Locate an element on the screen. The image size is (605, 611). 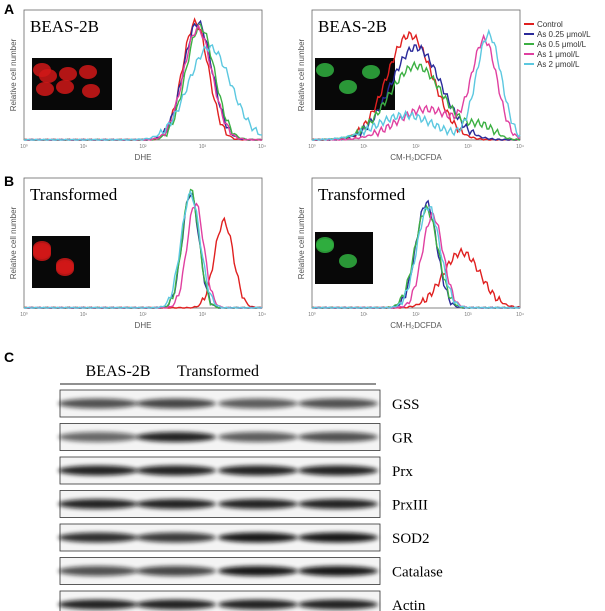
row-label: Catalase is located at coordinates (417, 573).